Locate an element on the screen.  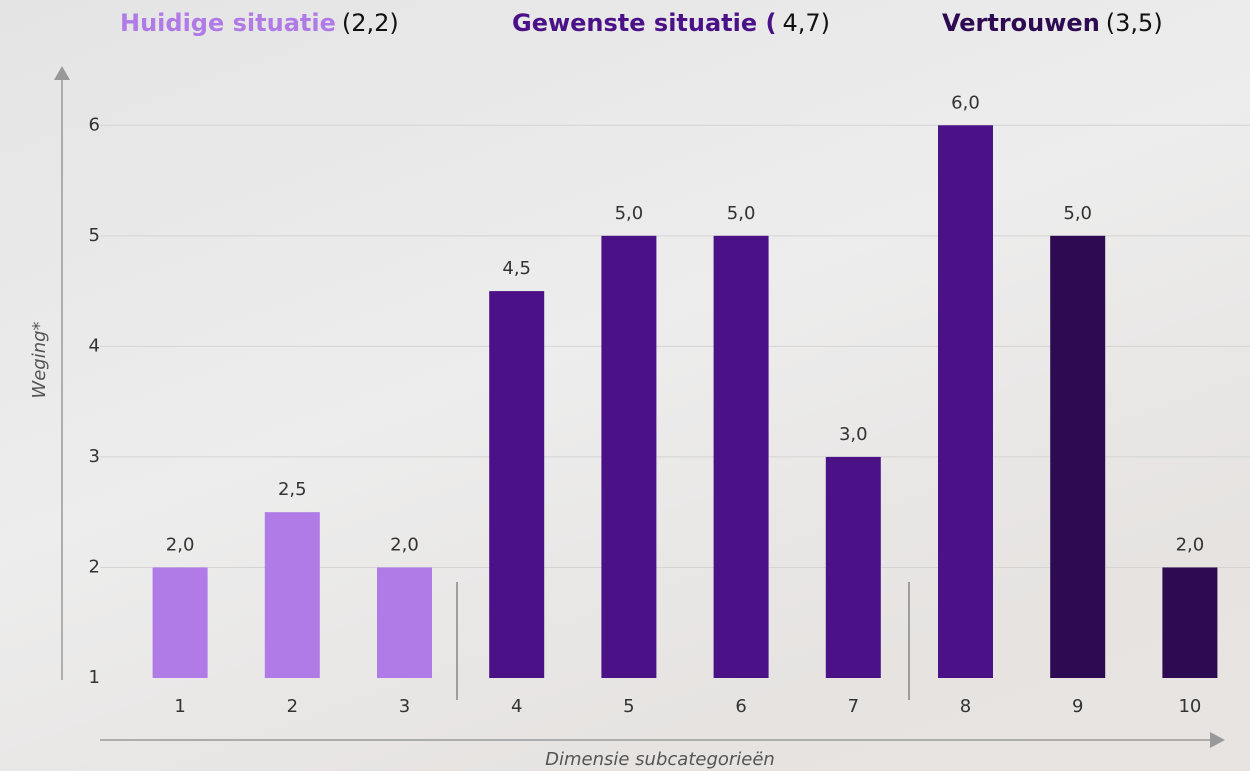
x-tick-label: 3 is located at coordinates (404, 706).